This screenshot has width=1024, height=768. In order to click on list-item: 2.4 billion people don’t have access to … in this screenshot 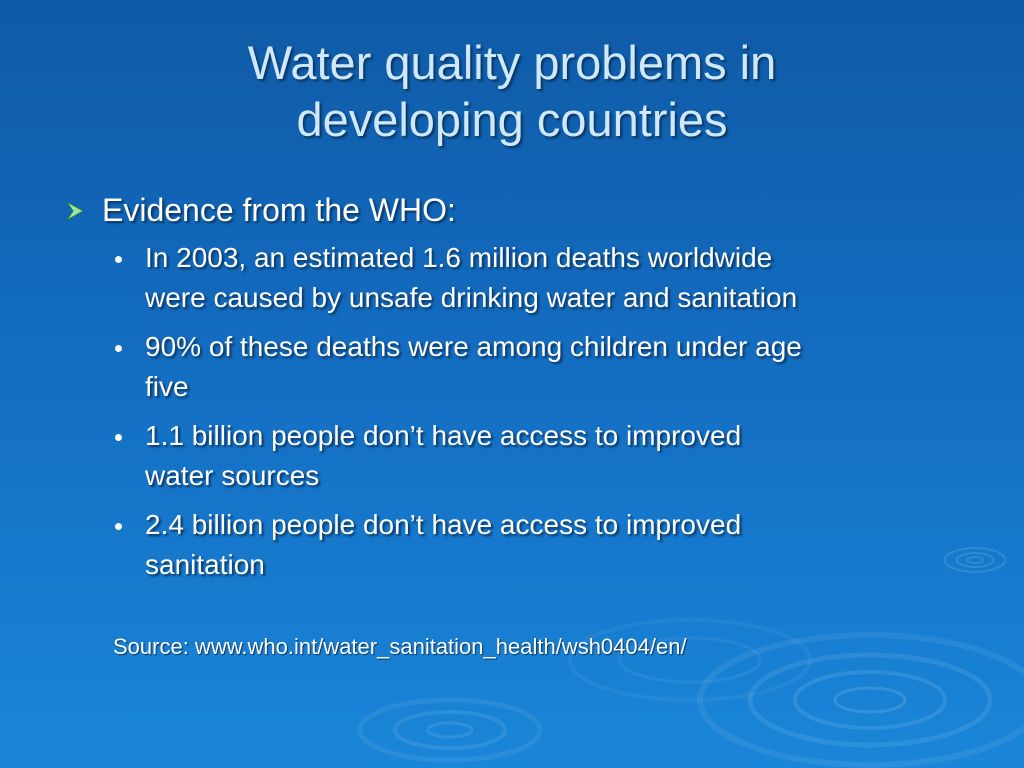, I will do `click(510, 545)`.